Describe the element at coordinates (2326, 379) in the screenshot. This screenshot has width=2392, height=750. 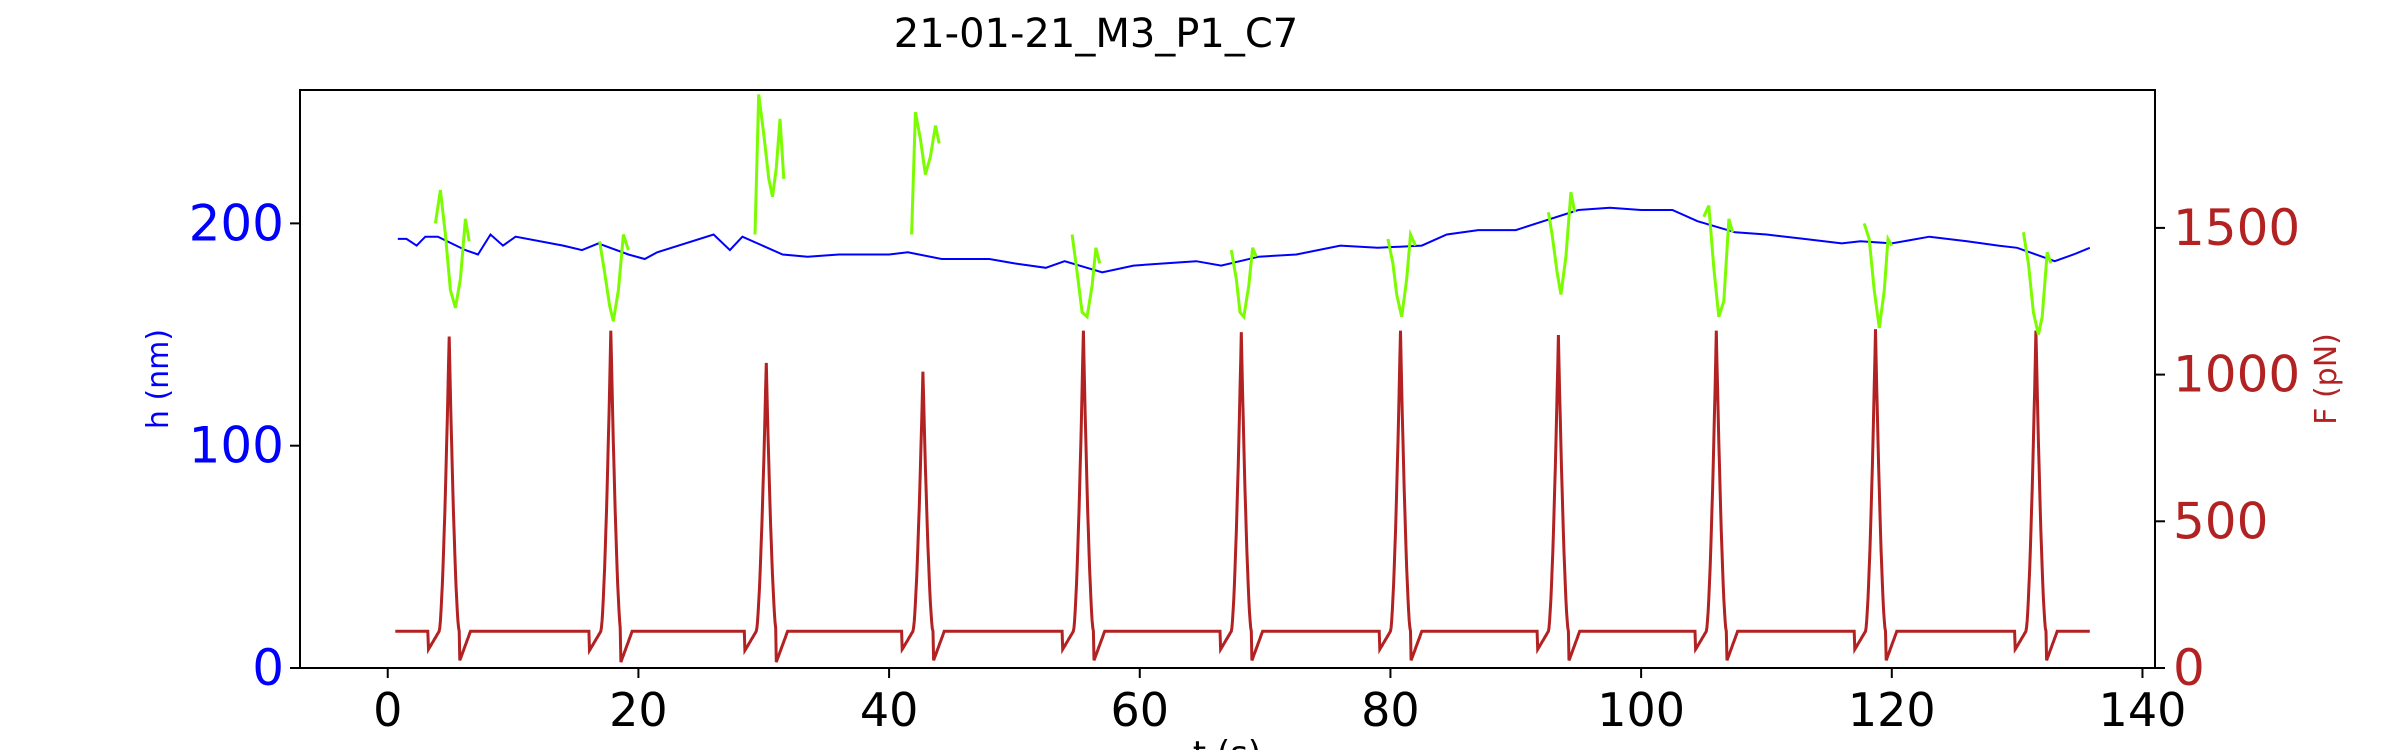
I see `y-axis-label-right: F (pN)` at that location.